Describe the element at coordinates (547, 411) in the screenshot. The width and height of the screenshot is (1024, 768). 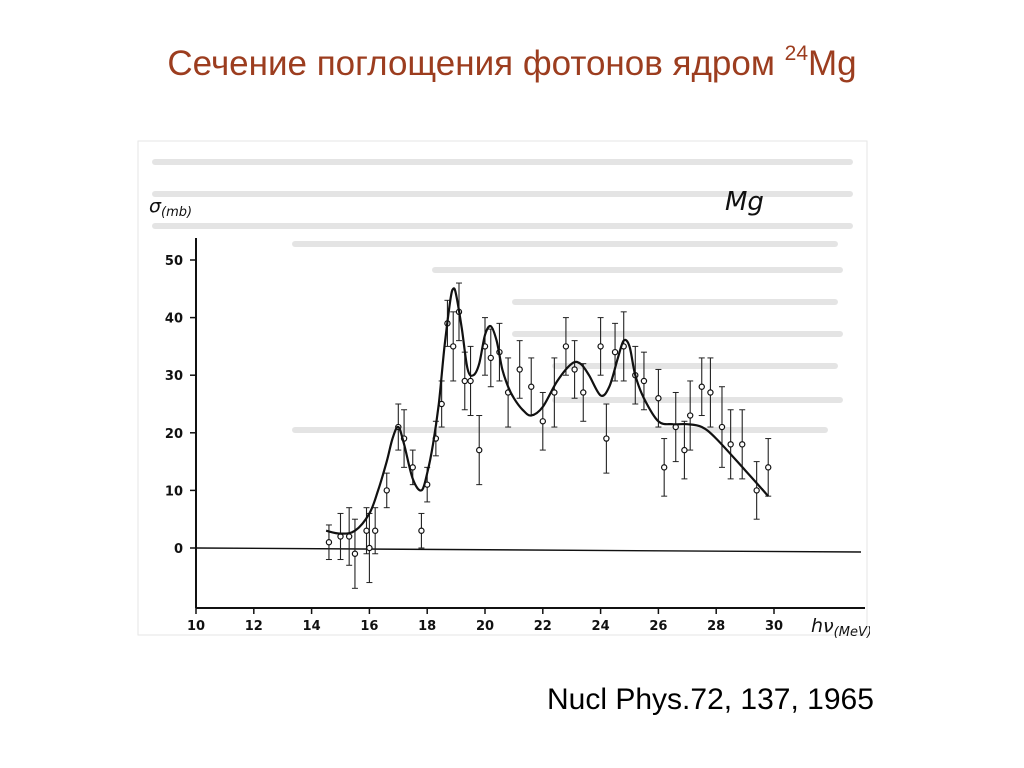
I see `fit-curve` at that location.